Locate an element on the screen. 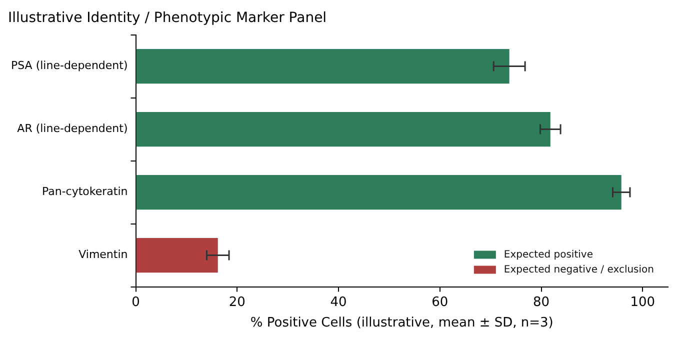  legend-label: Expected positive is located at coordinates (548, 254).